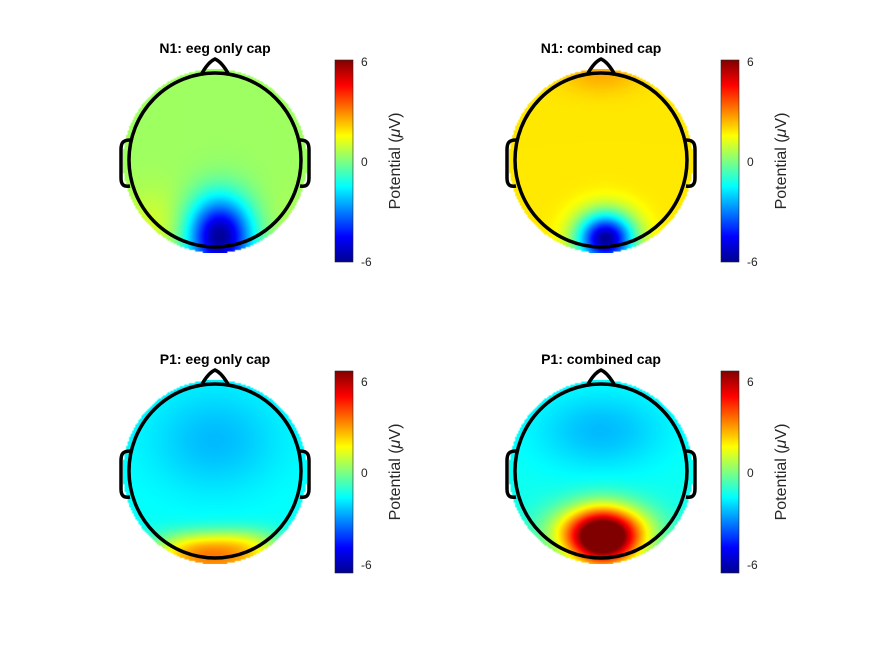 This screenshot has height=656, width=875. I want to click on panel-title: N1: combined cap, so click(601, 48).